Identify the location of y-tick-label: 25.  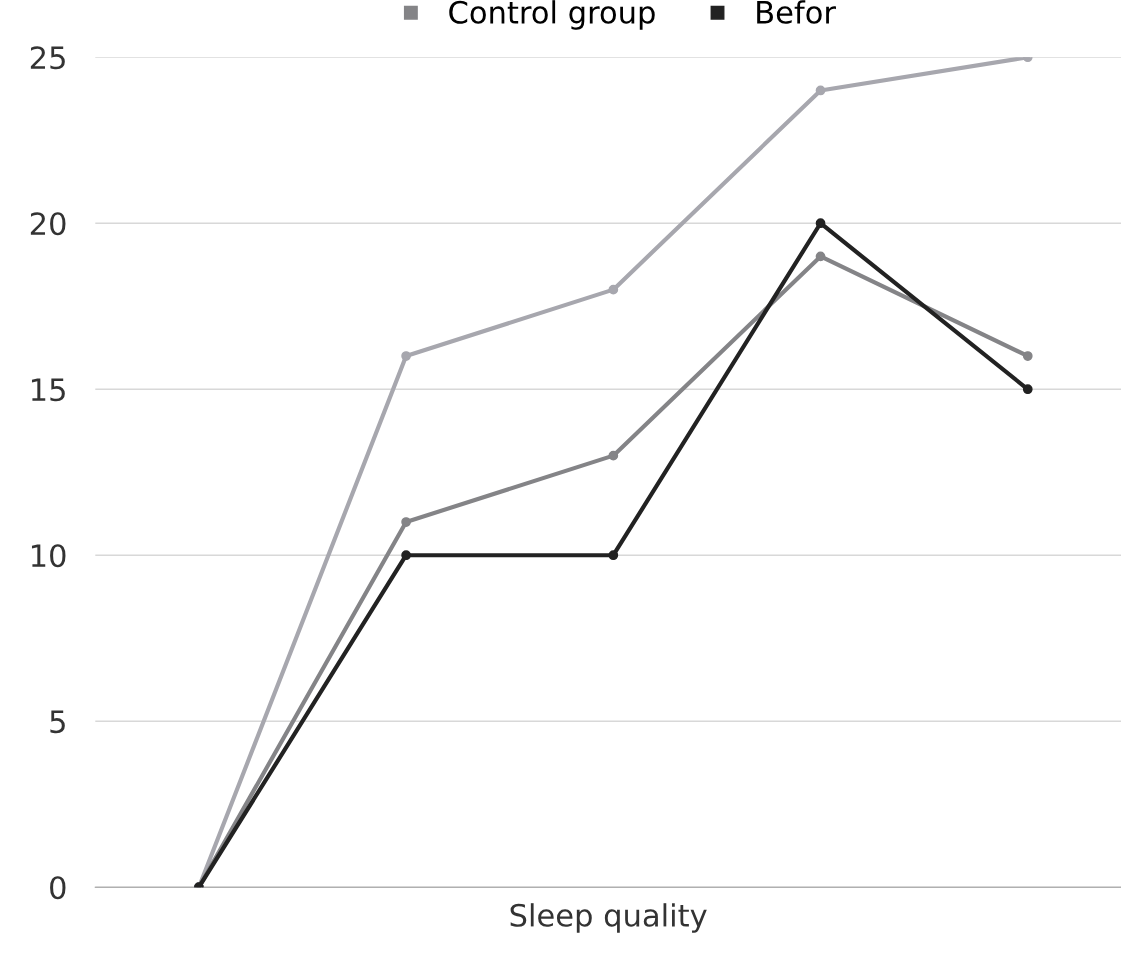
(47, 58).